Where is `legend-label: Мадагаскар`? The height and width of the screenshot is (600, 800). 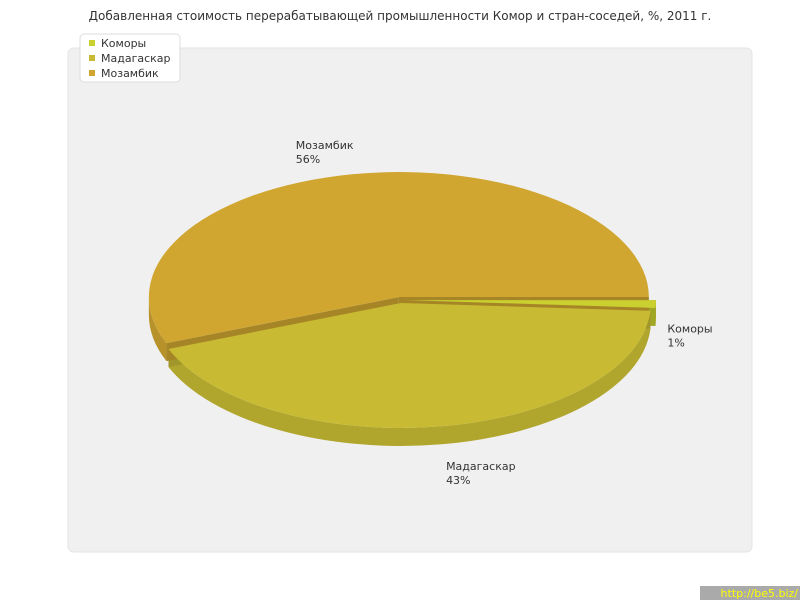
legend-label: Мадагаскар is located at coordinates (136, 58).